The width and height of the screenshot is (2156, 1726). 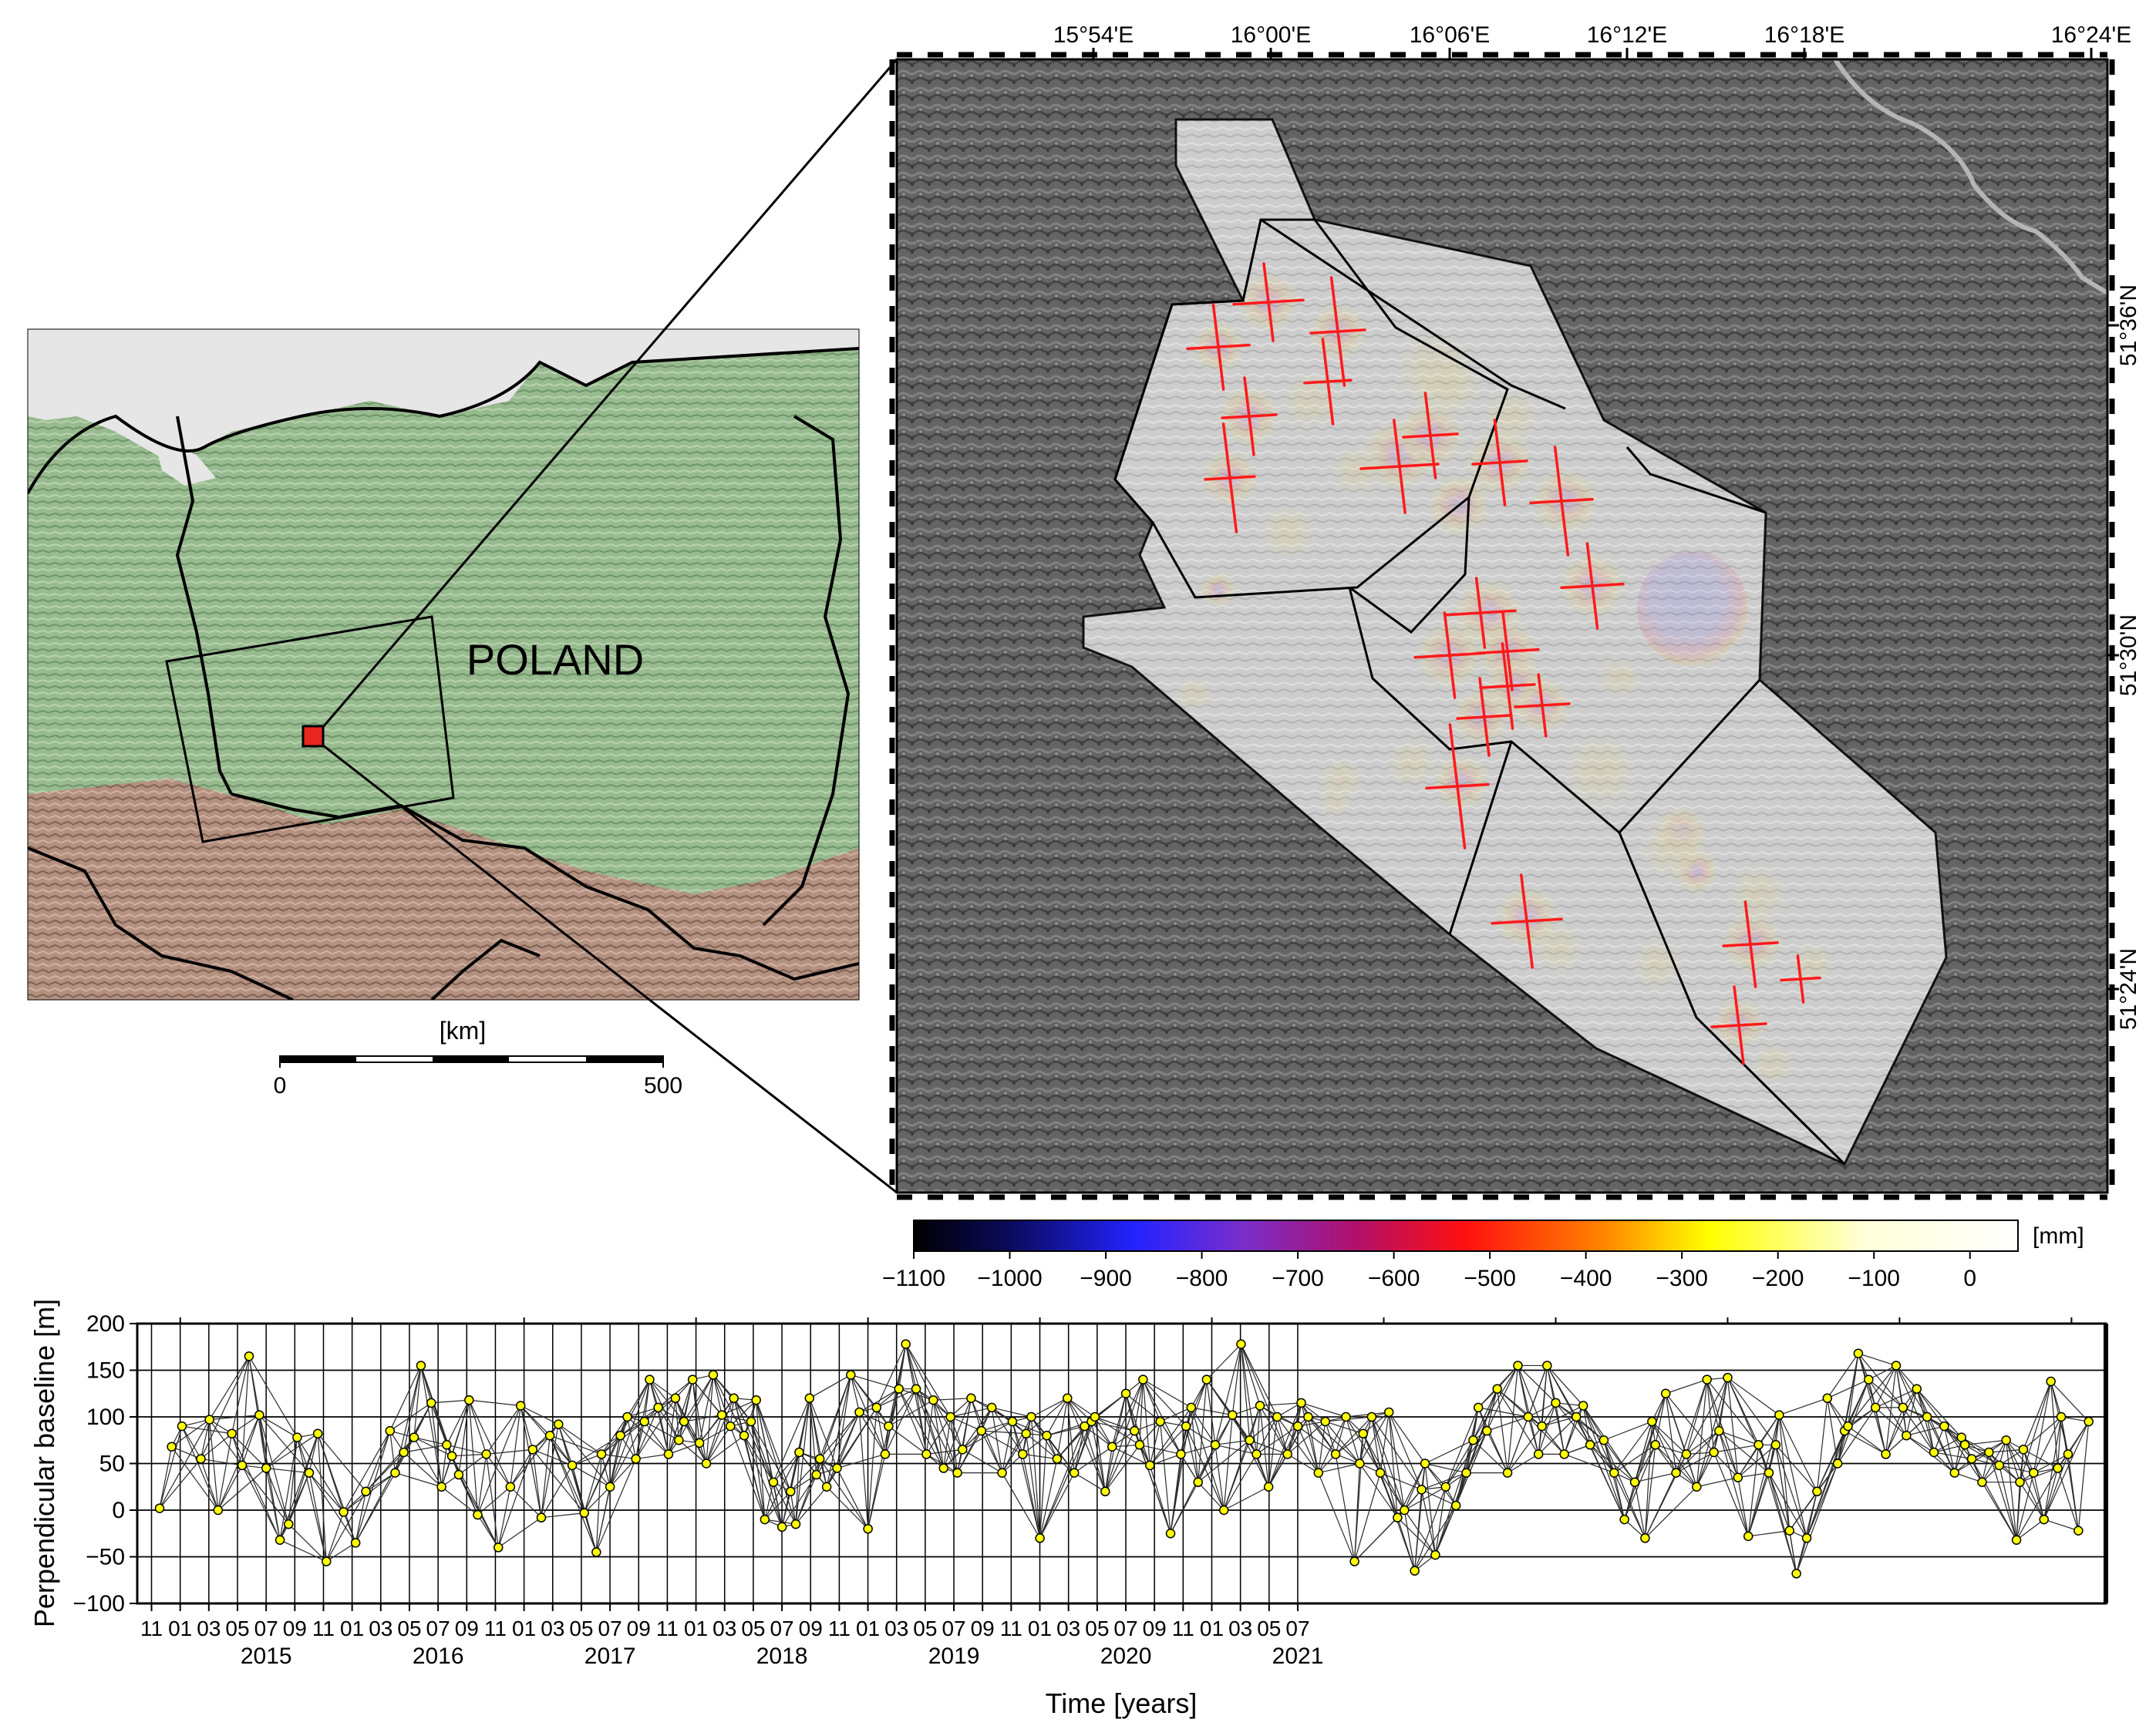 I want to click on x-year-label: 2015, so click(x=266, y=1656).